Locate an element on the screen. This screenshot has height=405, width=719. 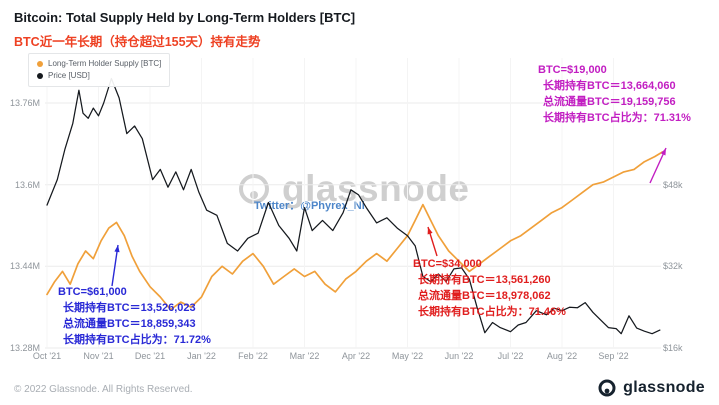
glassnode-brand-icon is located at coordinates (607, 388).